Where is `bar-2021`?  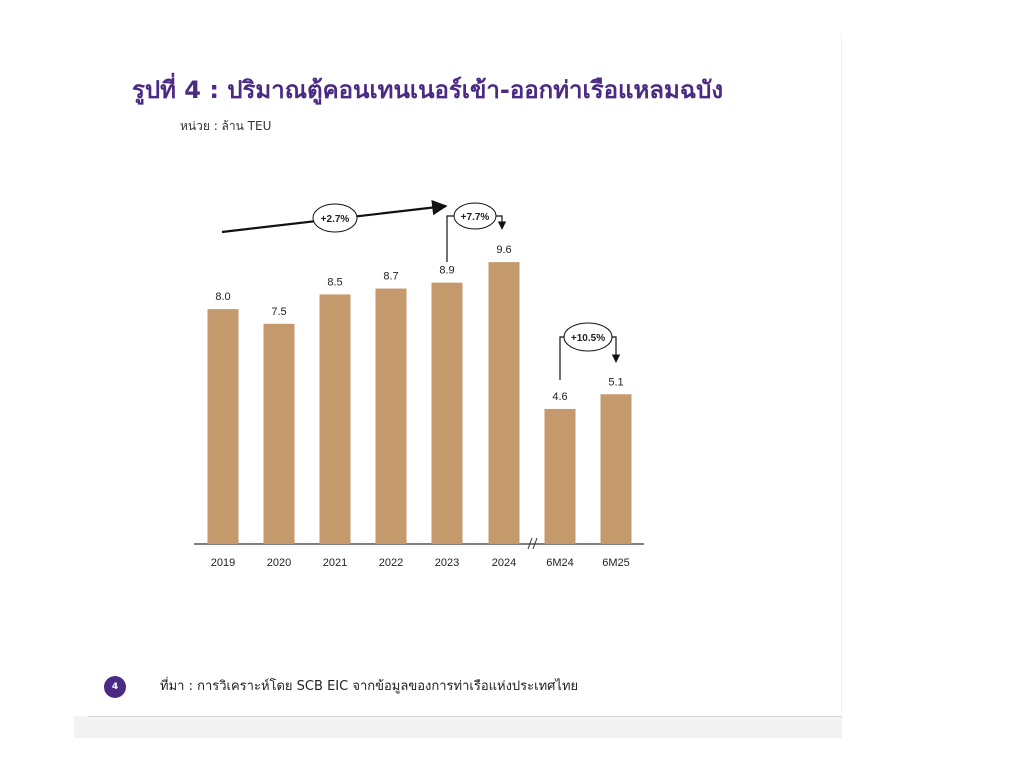
bar-2021 is located at coordinates (335, 419).